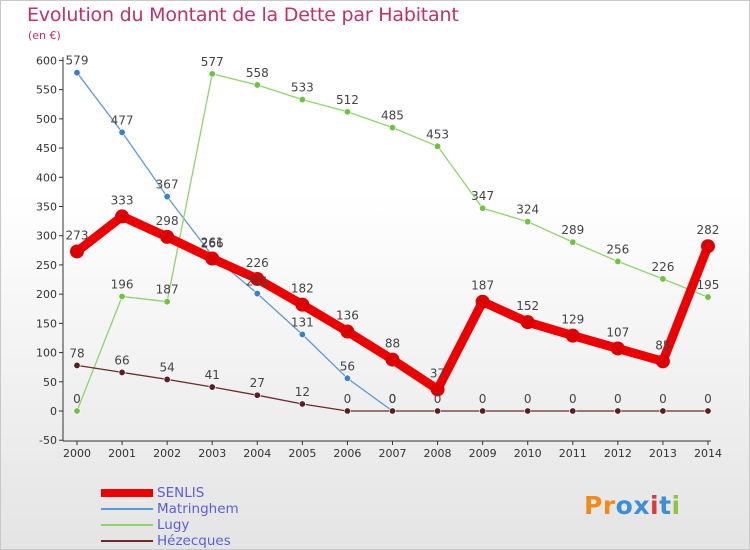 This screenshot has width=750, height=550. What do you see at coordinates (77, 235) in the screenshot?
I see `data-label: 273` at bounding box center [77, 235].